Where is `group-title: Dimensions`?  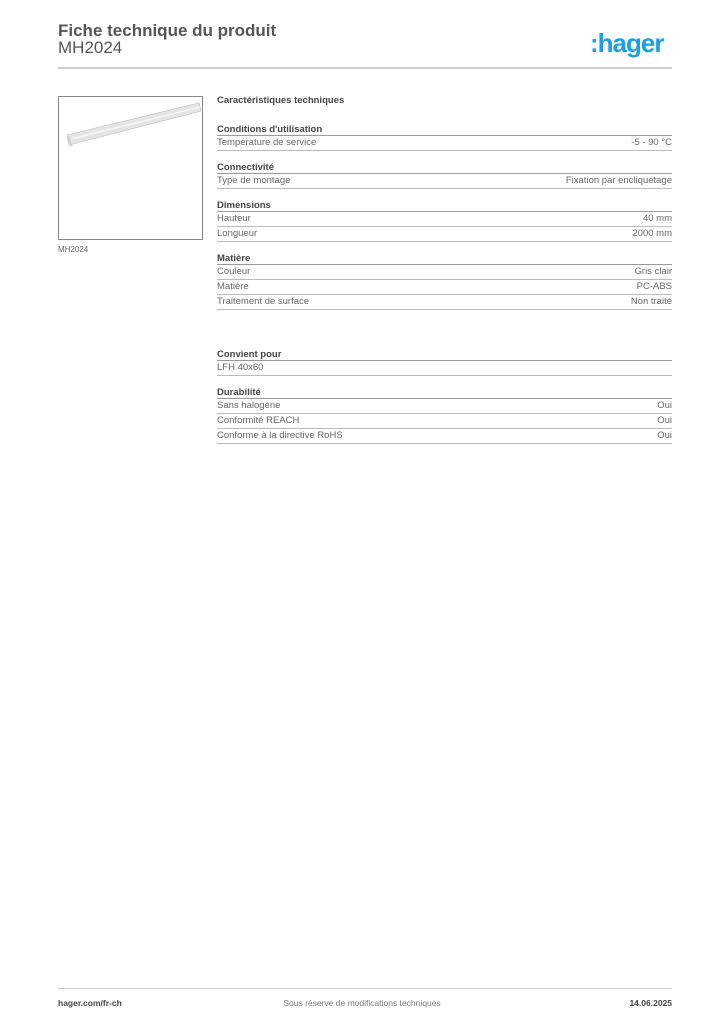
group-title: Dimensions is located at coordinates (444, 205).